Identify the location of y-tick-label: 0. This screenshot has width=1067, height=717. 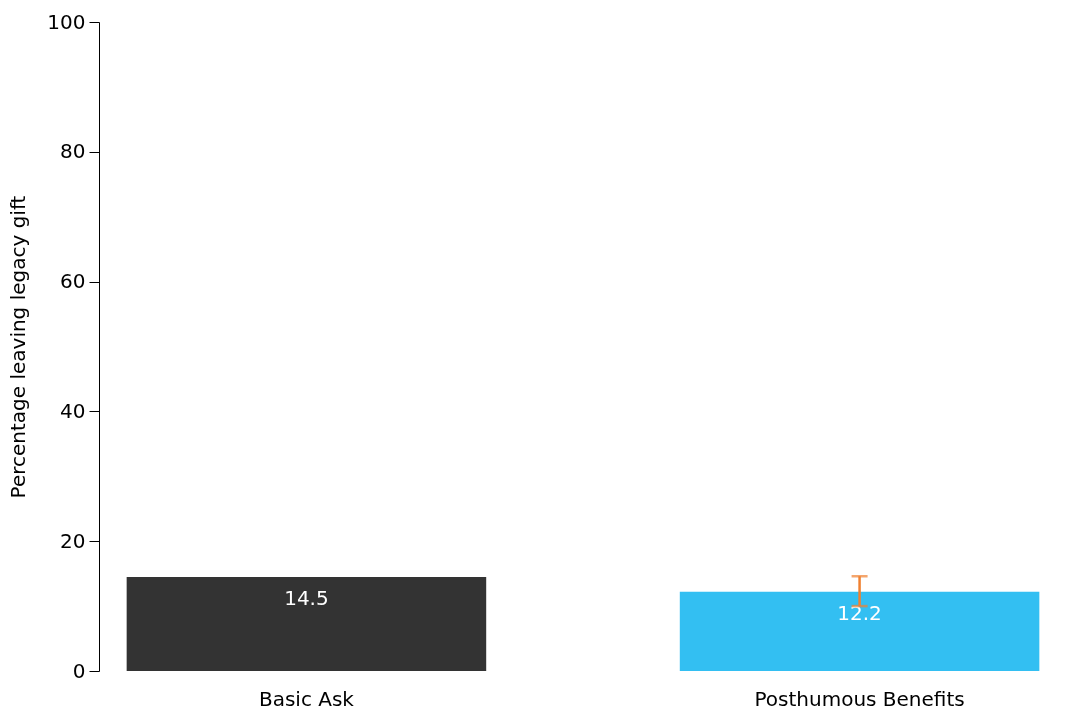
(79, 670).